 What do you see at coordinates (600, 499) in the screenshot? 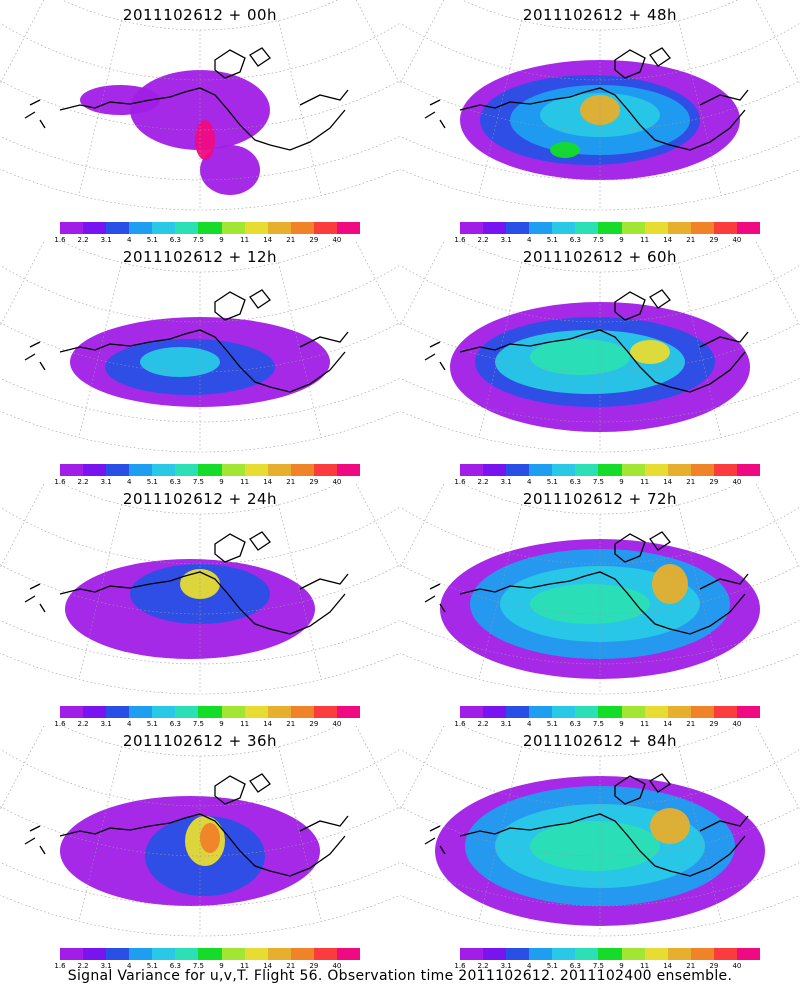
I see `panel-title: 2011102612 + 72h` at bounding box center [600, 499].